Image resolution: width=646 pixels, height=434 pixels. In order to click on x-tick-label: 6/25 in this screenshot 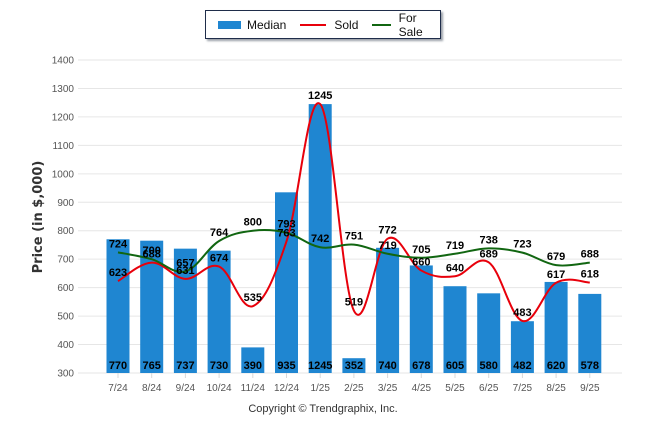, I will do `click(489, 388)`.